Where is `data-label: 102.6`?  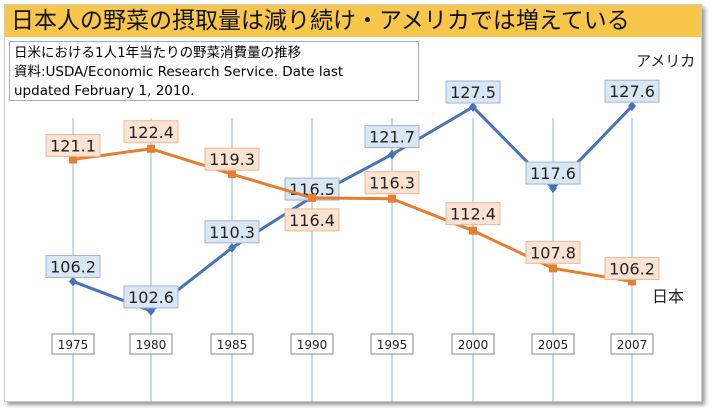 data-label: 102.6 is located at coordinates (151, 297).